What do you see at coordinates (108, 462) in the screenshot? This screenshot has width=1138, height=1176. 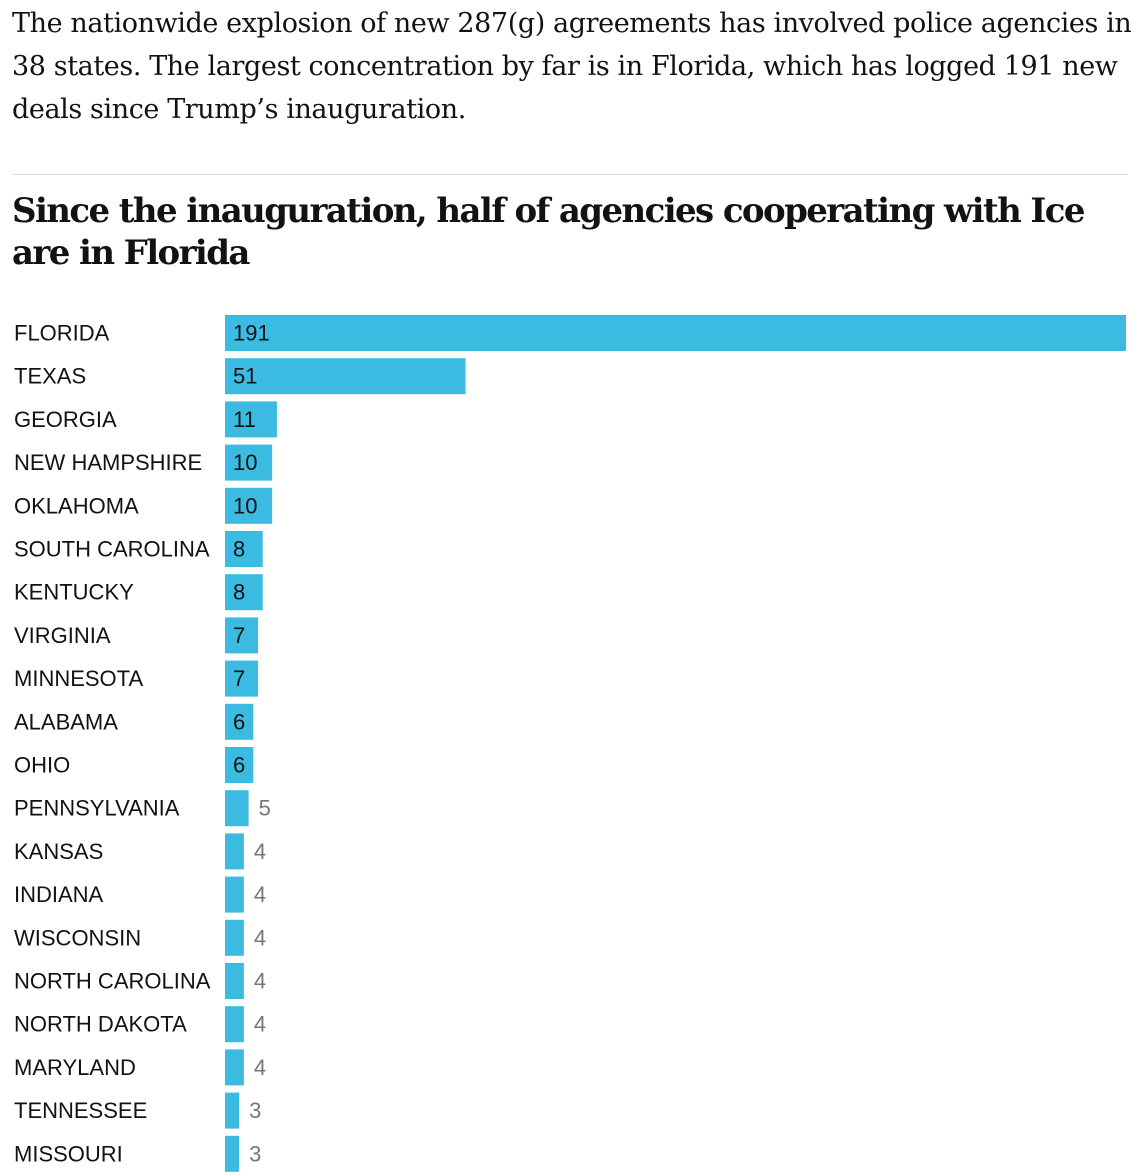 I see `category-label: NEW HAMPSHIRE` at bounding box center [108, 462].